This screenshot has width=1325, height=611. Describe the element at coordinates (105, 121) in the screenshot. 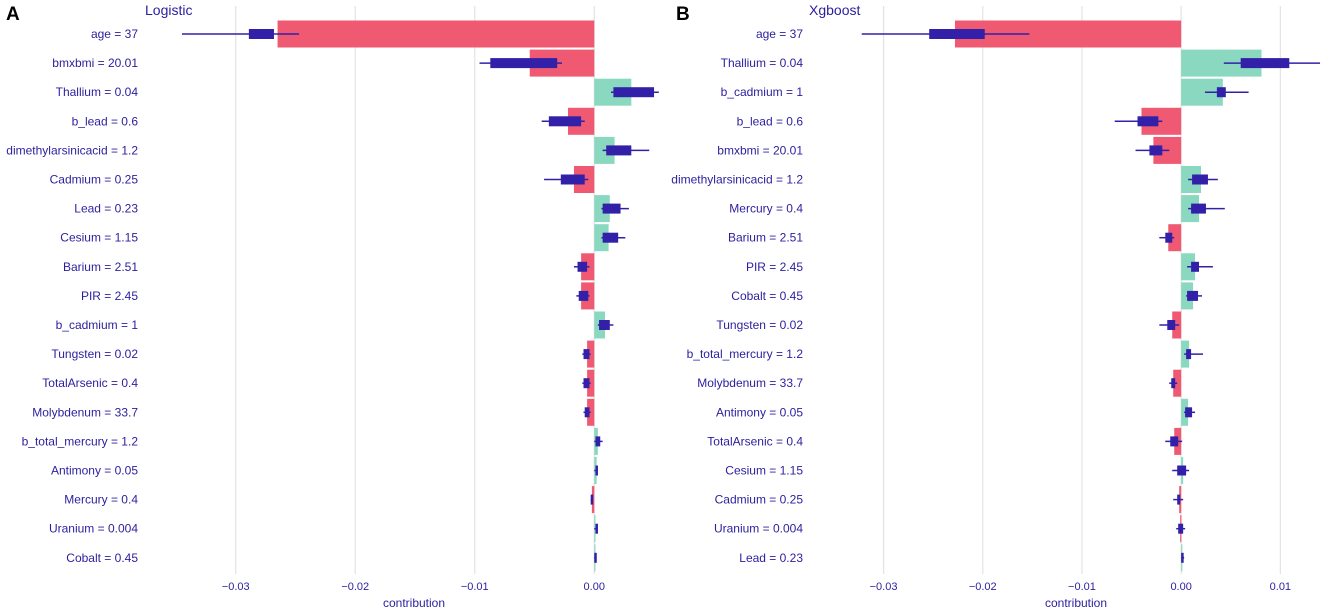

I see `panel-a-label-b-lead-0-6: b_lead = 0.6` at that location.